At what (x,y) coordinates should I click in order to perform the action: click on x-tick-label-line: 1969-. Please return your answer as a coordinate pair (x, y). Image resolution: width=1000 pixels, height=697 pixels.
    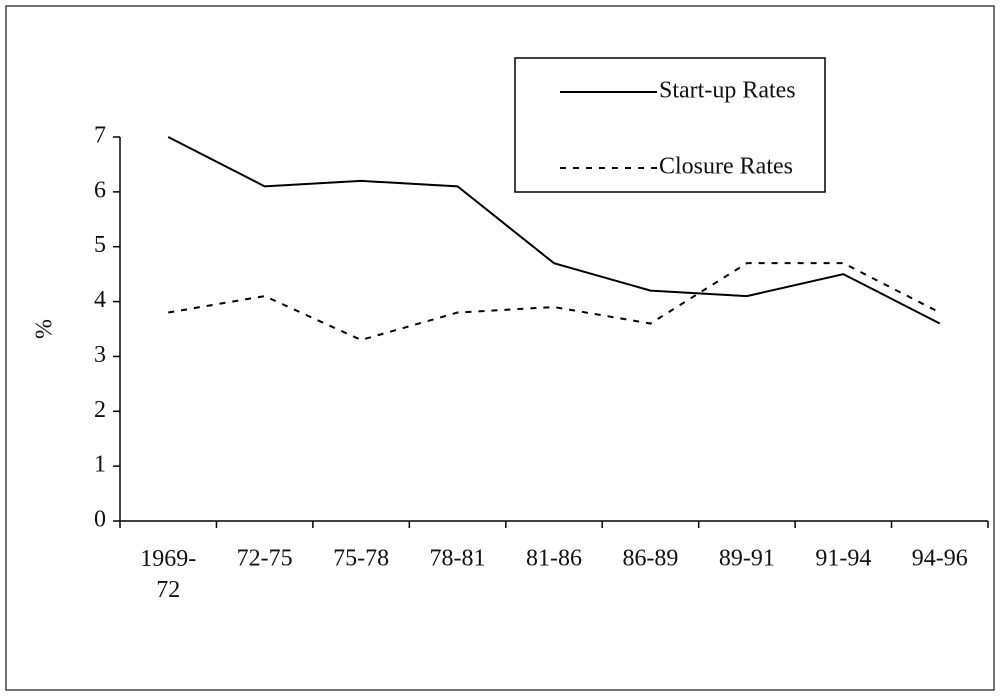
    Looking at the image, I should click on (168, 559).